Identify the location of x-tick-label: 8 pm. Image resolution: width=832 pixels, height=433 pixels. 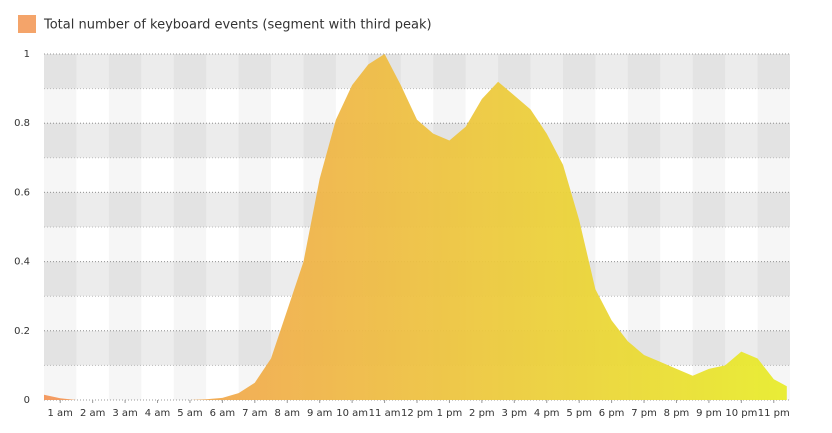
(677, 413).